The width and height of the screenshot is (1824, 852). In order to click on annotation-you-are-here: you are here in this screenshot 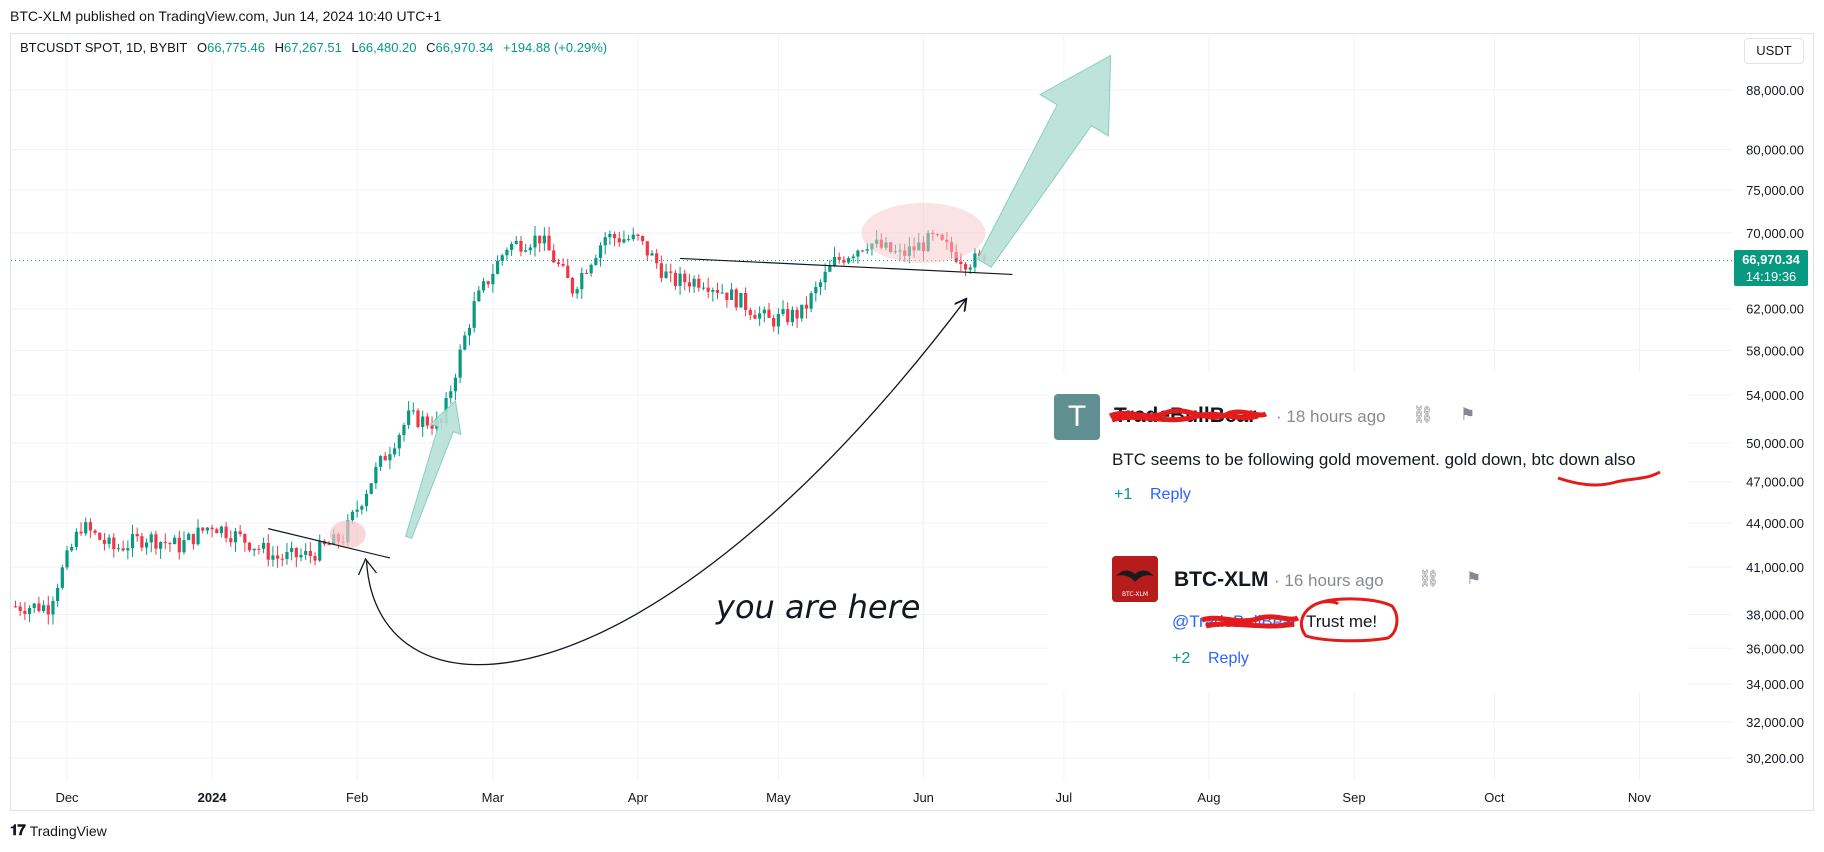, I will do `click(818, 607)`.